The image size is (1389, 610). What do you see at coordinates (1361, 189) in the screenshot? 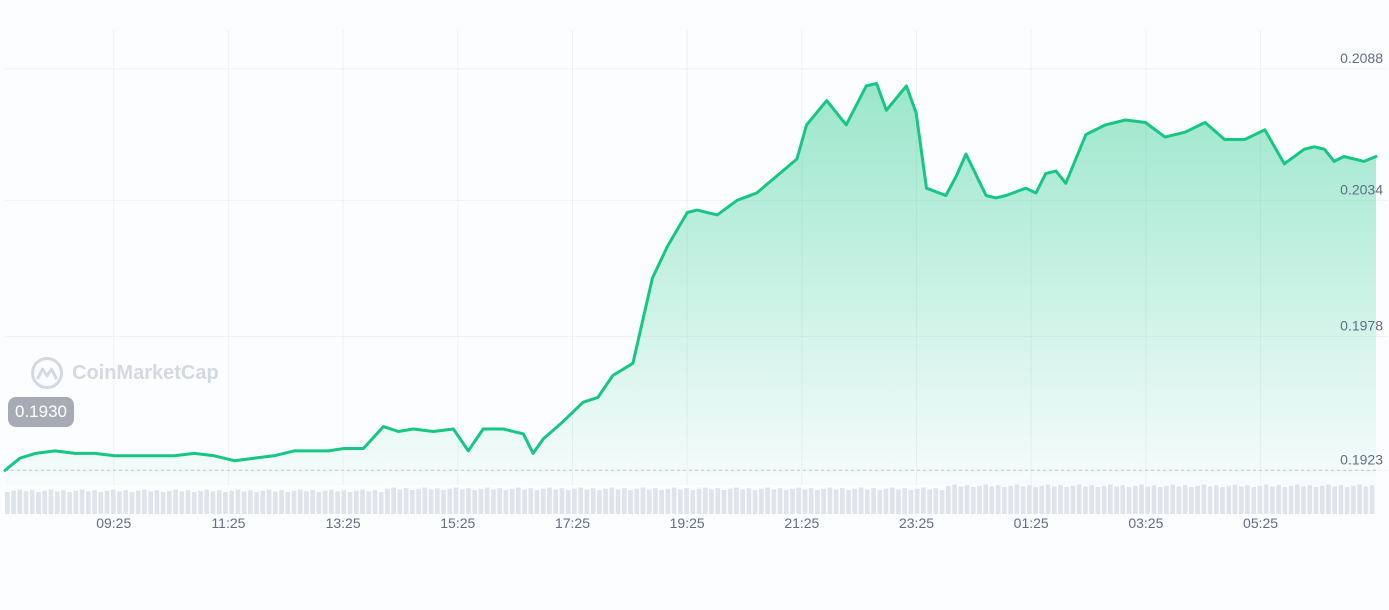
I see `y-tick-label: 0.2034` at bounding box center [1361, 189].